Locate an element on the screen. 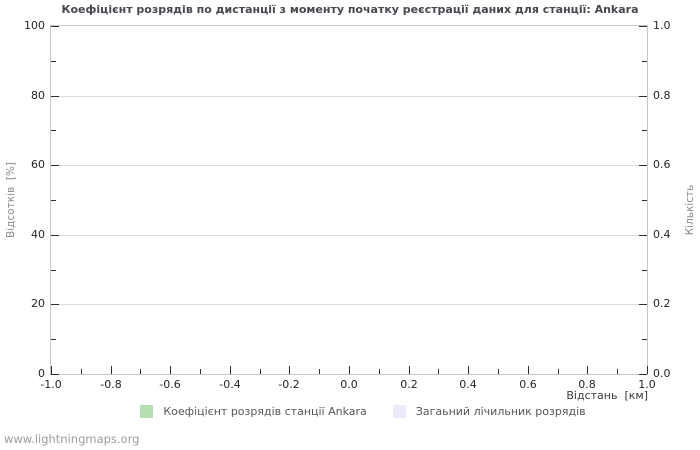 Image resolution: width=700 pixels, height=450 pixels. legend-label: Загаьний лічильник розрядів is located at coordinates (500, 411).